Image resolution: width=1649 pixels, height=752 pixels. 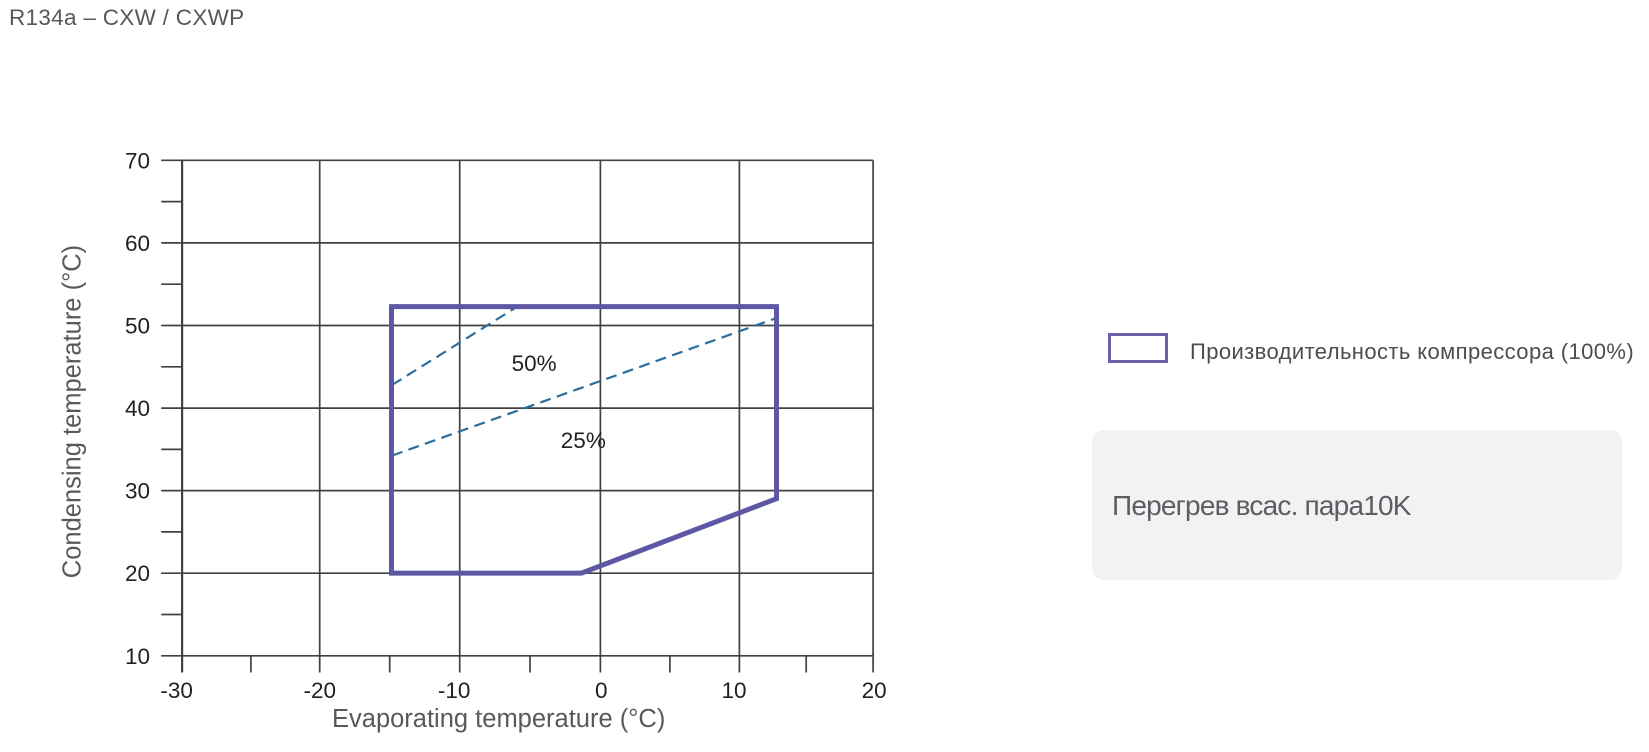 I want to click on svg-text: -20, so click(x=320, y=690).